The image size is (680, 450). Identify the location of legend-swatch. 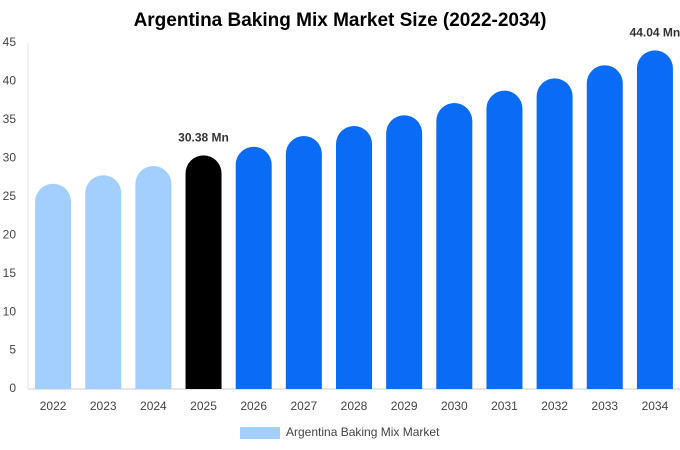
(260, 433).